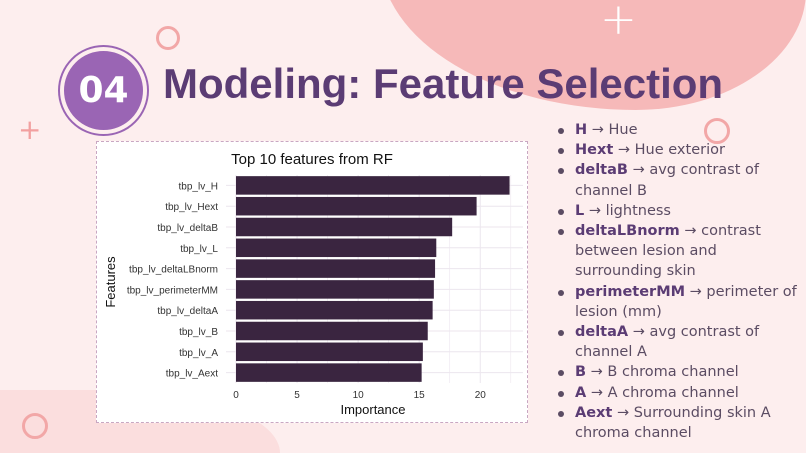 The width and height of the screenshot is (806, 453). I want to click on legend-desc: → A chroma channel, so click(664, 392).